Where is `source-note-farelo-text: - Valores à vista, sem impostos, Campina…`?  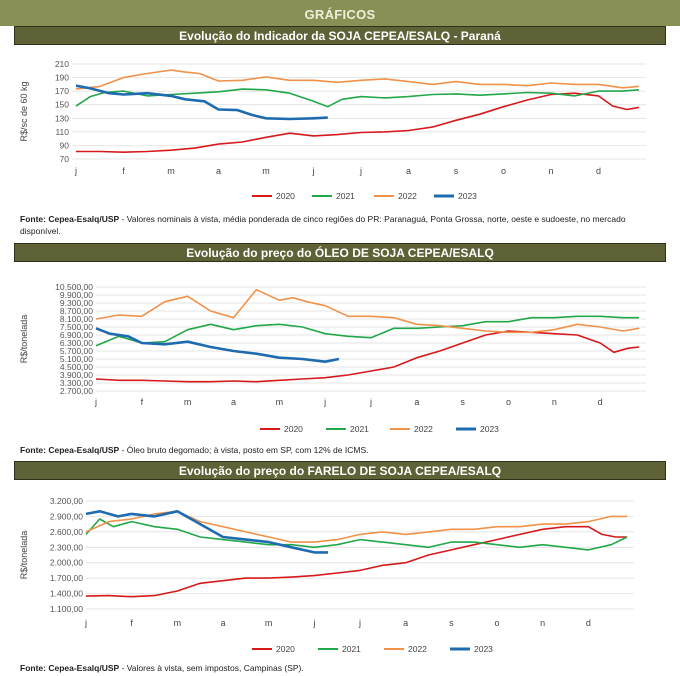 source-note-farelo-text: - Valores à vista, sem impostos, Campina… is located at coordinates (211, 668).